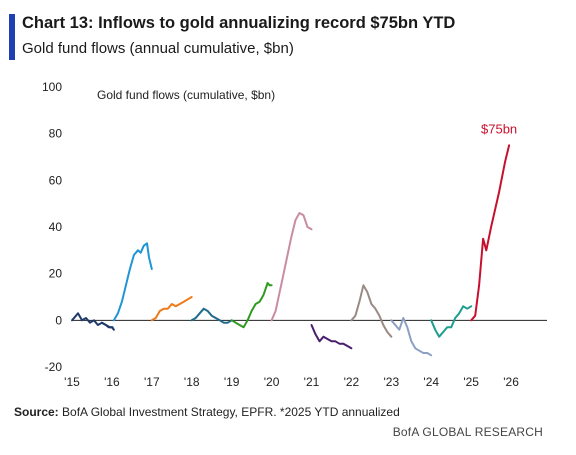 The image size is (576, 455). Describe the element at coordinates (312, 382) in the screenshot. I see `x-tick-label: '21` at that location.